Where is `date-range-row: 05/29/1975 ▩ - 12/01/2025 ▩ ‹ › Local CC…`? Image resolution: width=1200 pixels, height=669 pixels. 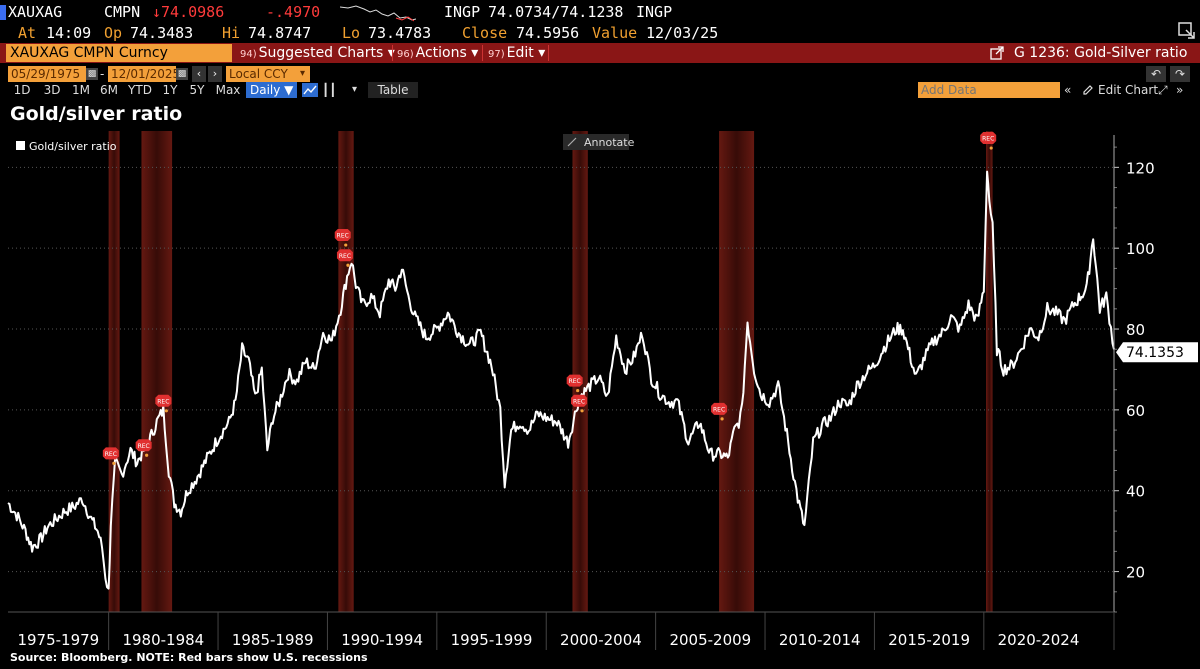 date-range-row: 05/29/1975 ▩ - 12/01/2025 ▩ ‹ › Local CC… is located at coordinates (600, 74).